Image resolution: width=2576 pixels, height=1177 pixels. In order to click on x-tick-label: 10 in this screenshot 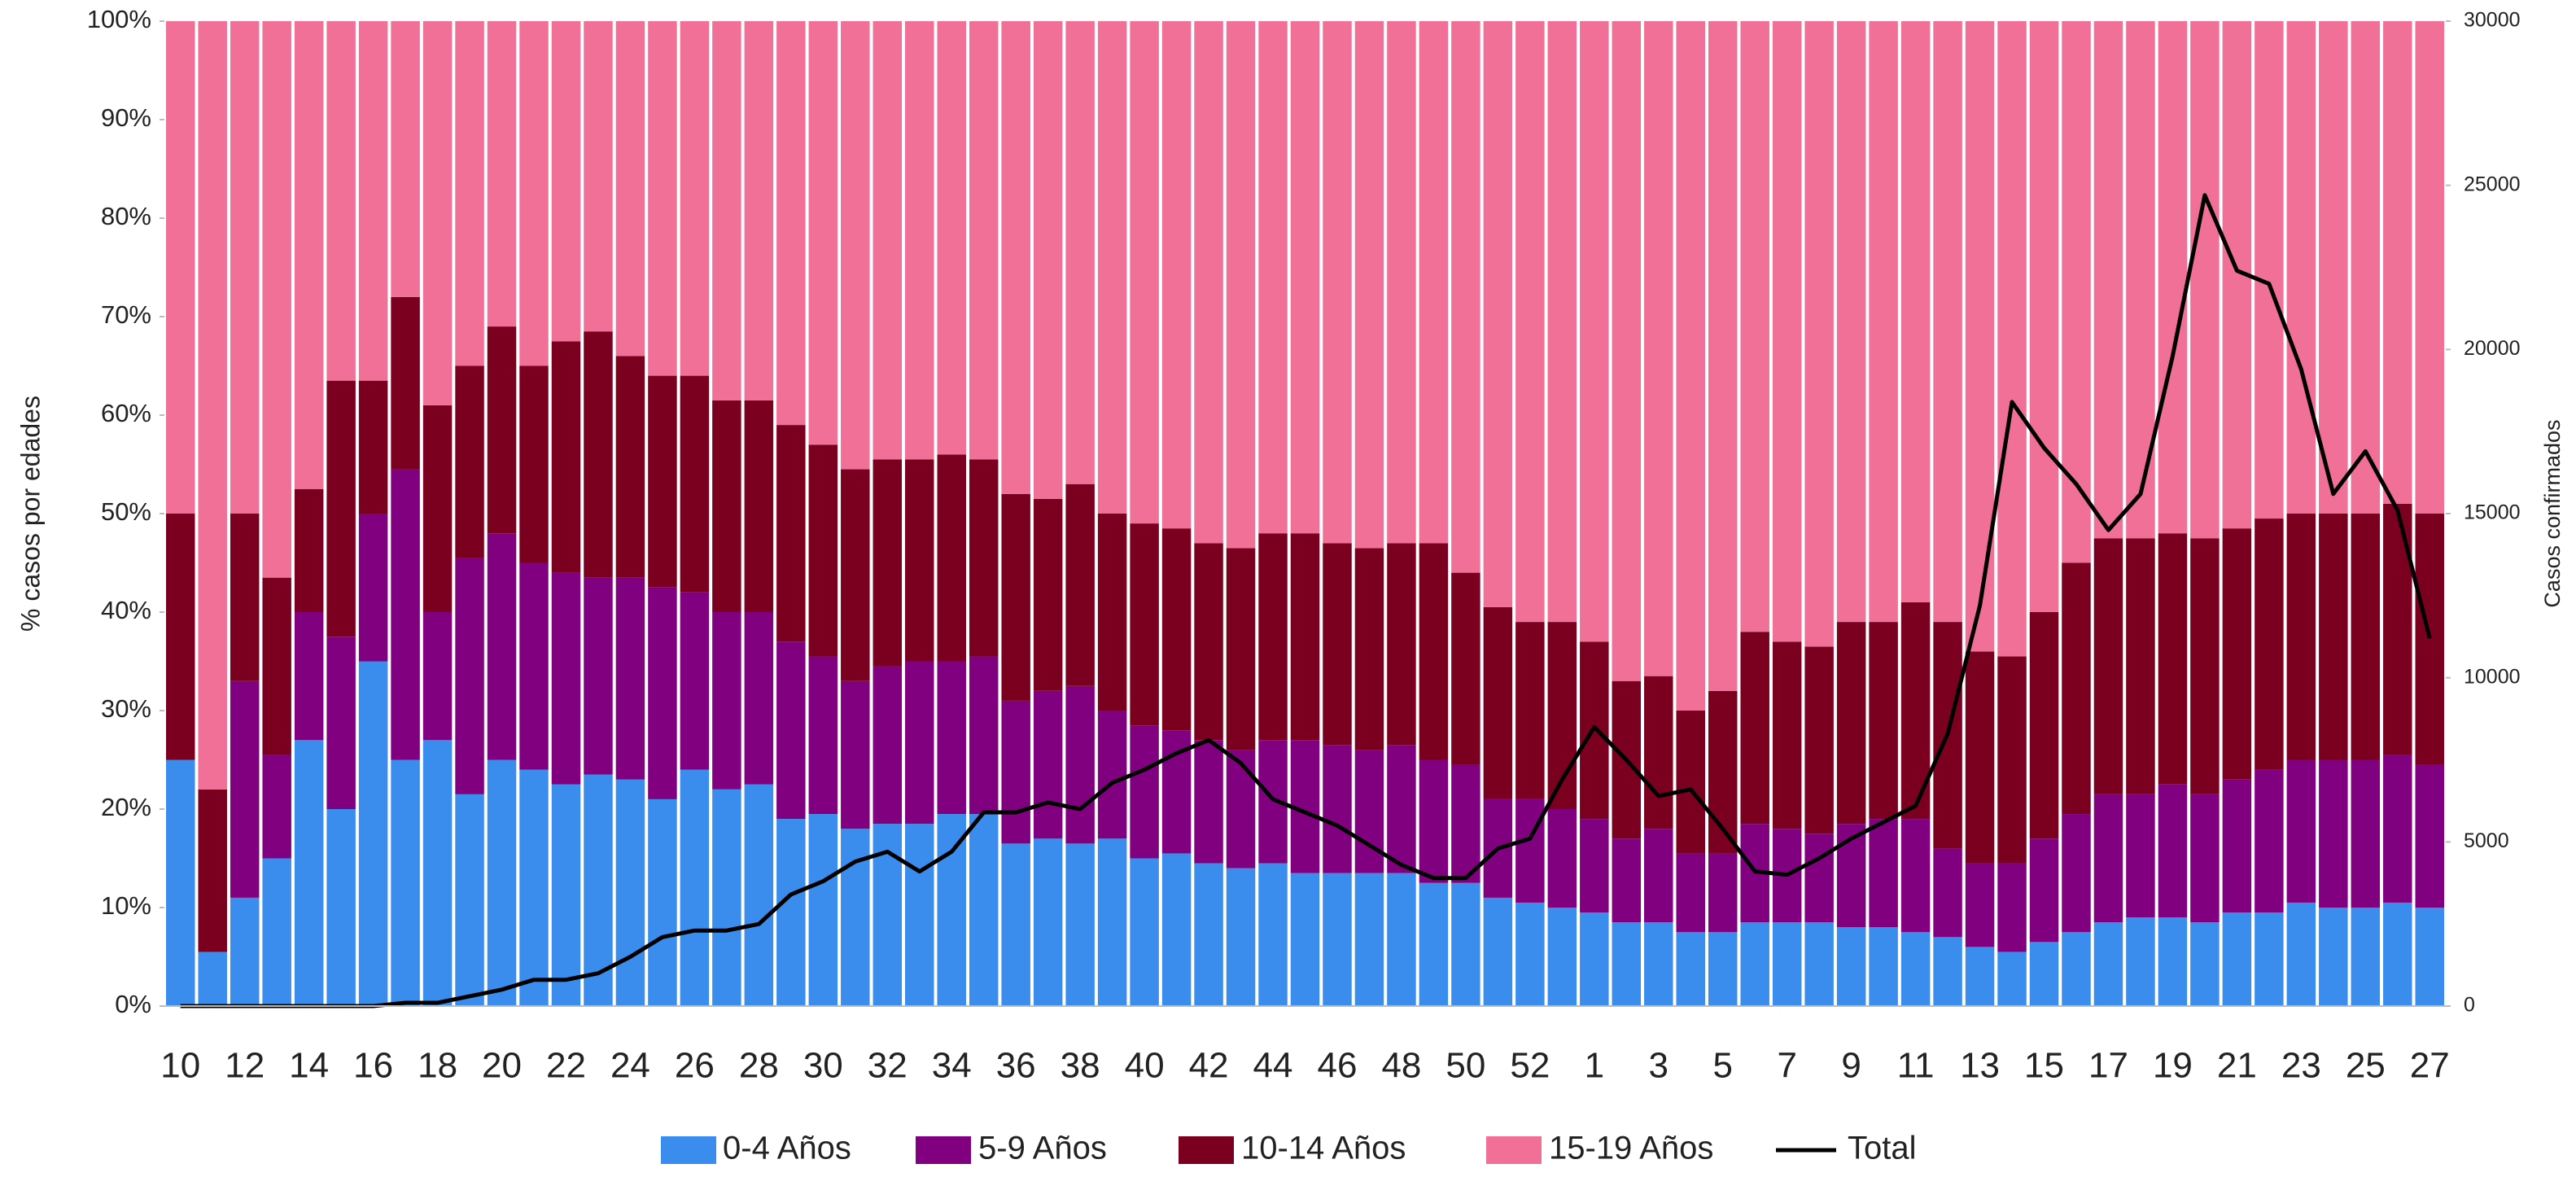, I will do `click(180, 1066)`.